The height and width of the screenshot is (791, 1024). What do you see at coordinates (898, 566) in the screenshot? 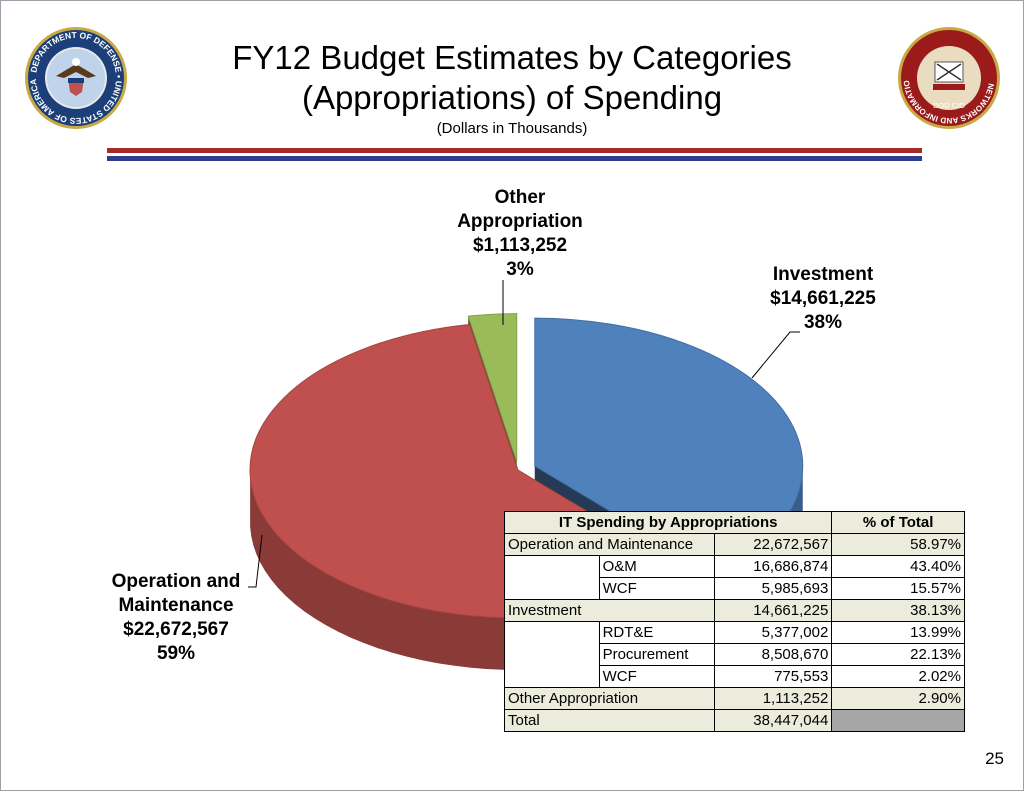
I see `row-percent: 43.40%` at bounding box center [898, 566].